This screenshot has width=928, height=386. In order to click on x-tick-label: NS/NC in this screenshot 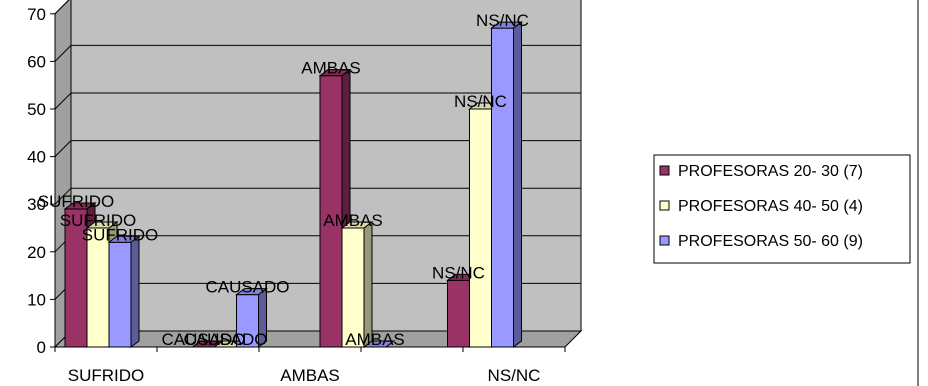, I will do `click(514, 375)`.